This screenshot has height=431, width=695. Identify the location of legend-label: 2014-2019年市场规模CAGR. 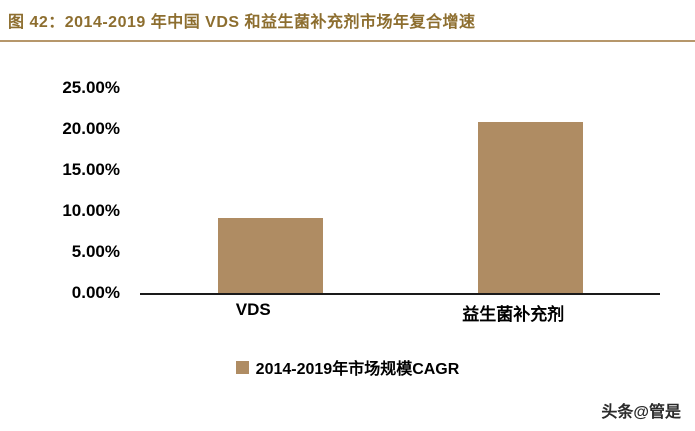
(357, 369).